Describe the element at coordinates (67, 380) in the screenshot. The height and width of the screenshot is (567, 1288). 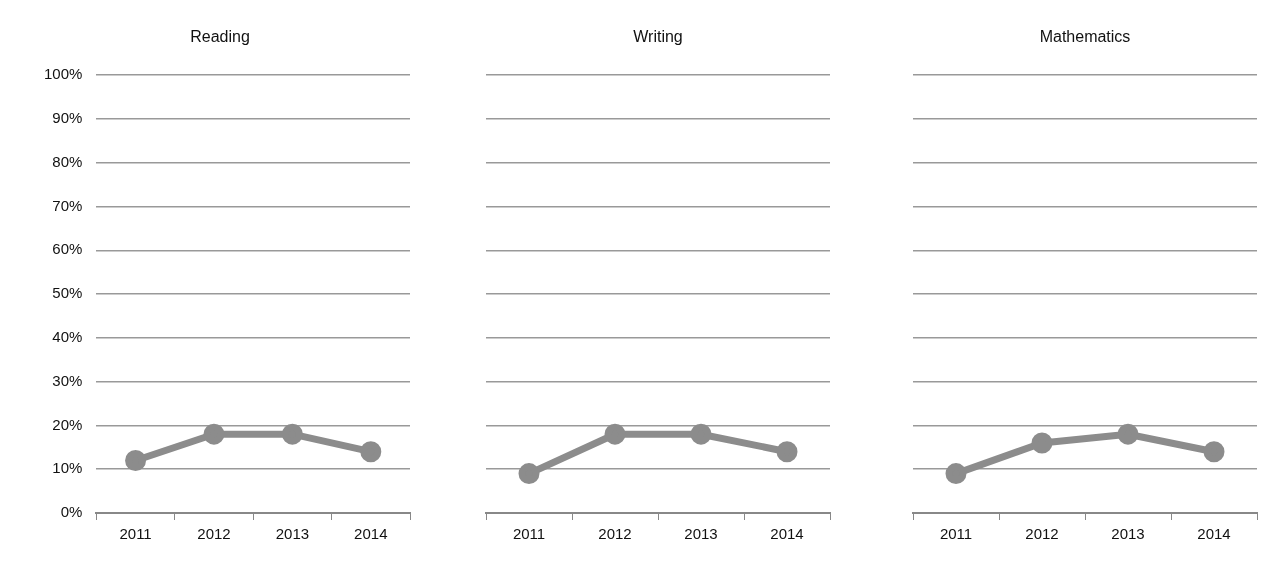
I see `y-tick-label: 30%` at that location.